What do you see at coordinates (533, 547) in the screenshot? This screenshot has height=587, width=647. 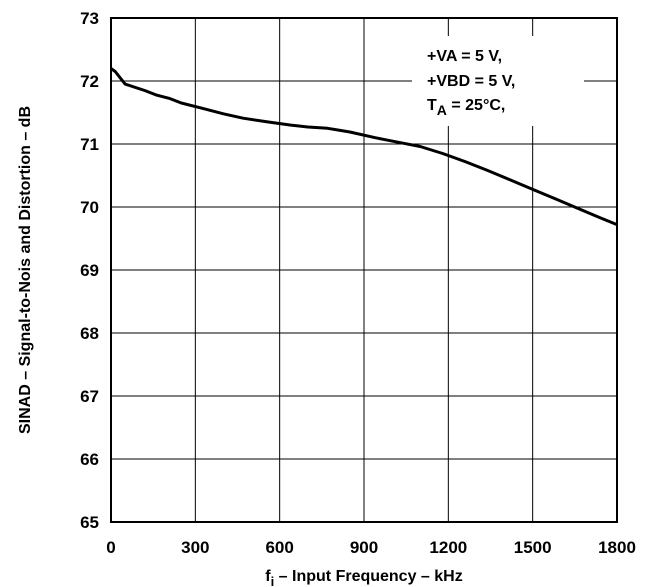 I see `x-tick-label: 1500` at bounding box center [533, 547].